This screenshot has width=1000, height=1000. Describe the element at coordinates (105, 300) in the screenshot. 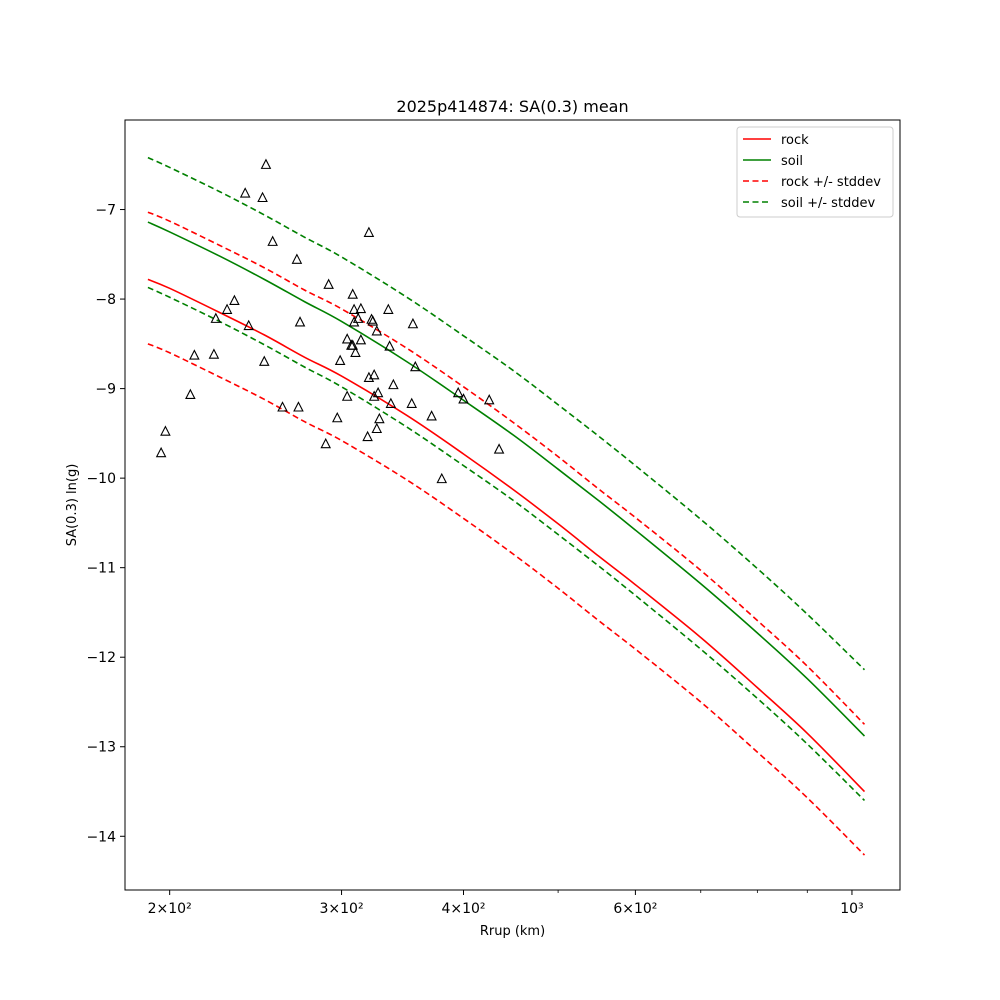

I see `y-tick-label: −8` at that location.